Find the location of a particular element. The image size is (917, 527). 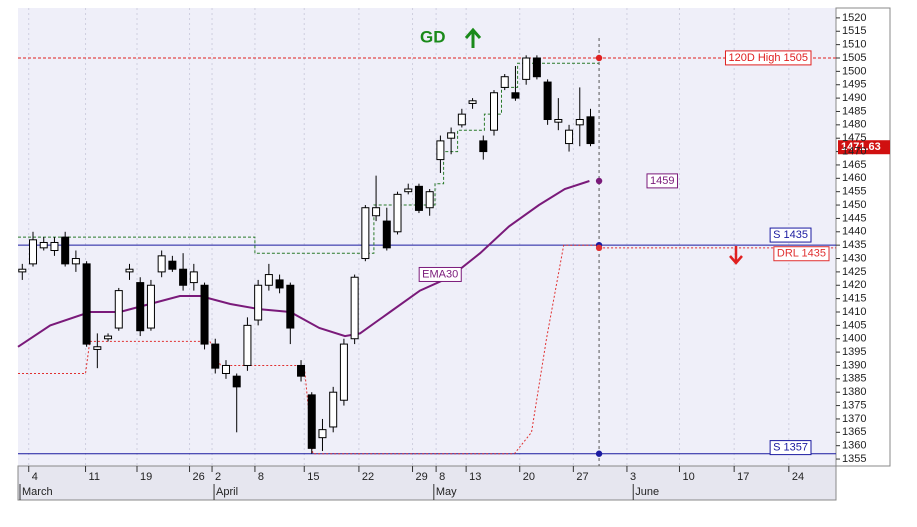

y-tick-label: 1430 is located at coordinates (854, 258).